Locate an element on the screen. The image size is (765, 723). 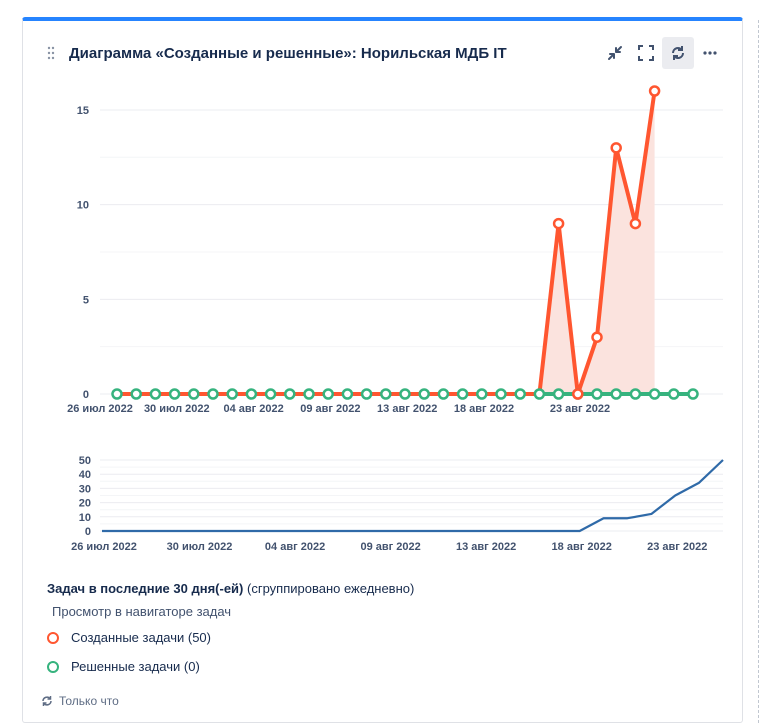
mini-x-tick-label: 23 авг 2022 is located at coordinates (677, 547).